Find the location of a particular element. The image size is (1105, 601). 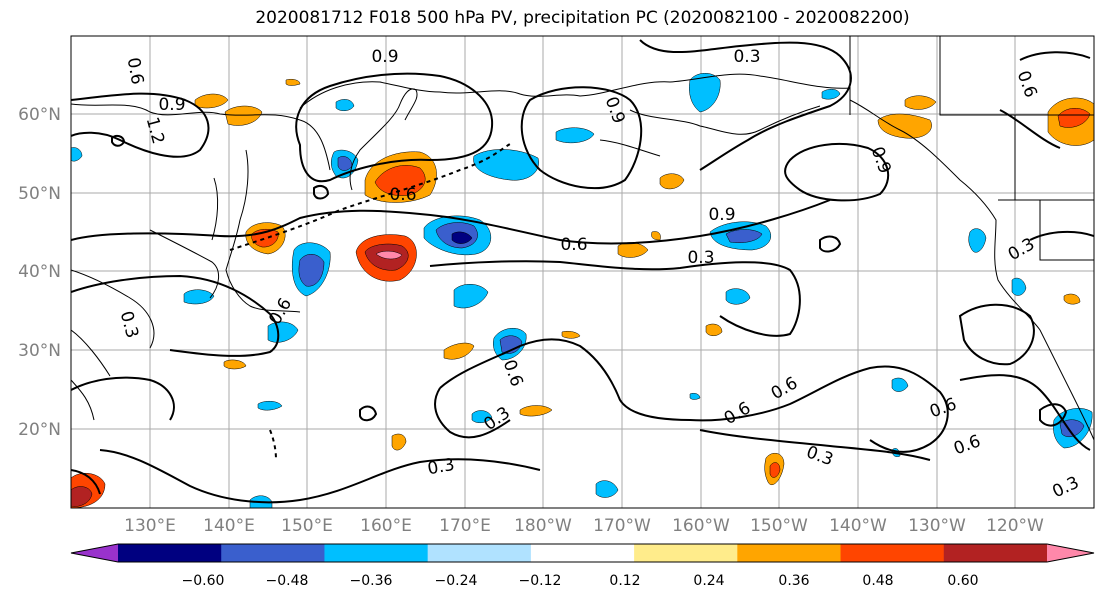

colorbar-tick-label: −0.60 is located at coordinates (203, 581).